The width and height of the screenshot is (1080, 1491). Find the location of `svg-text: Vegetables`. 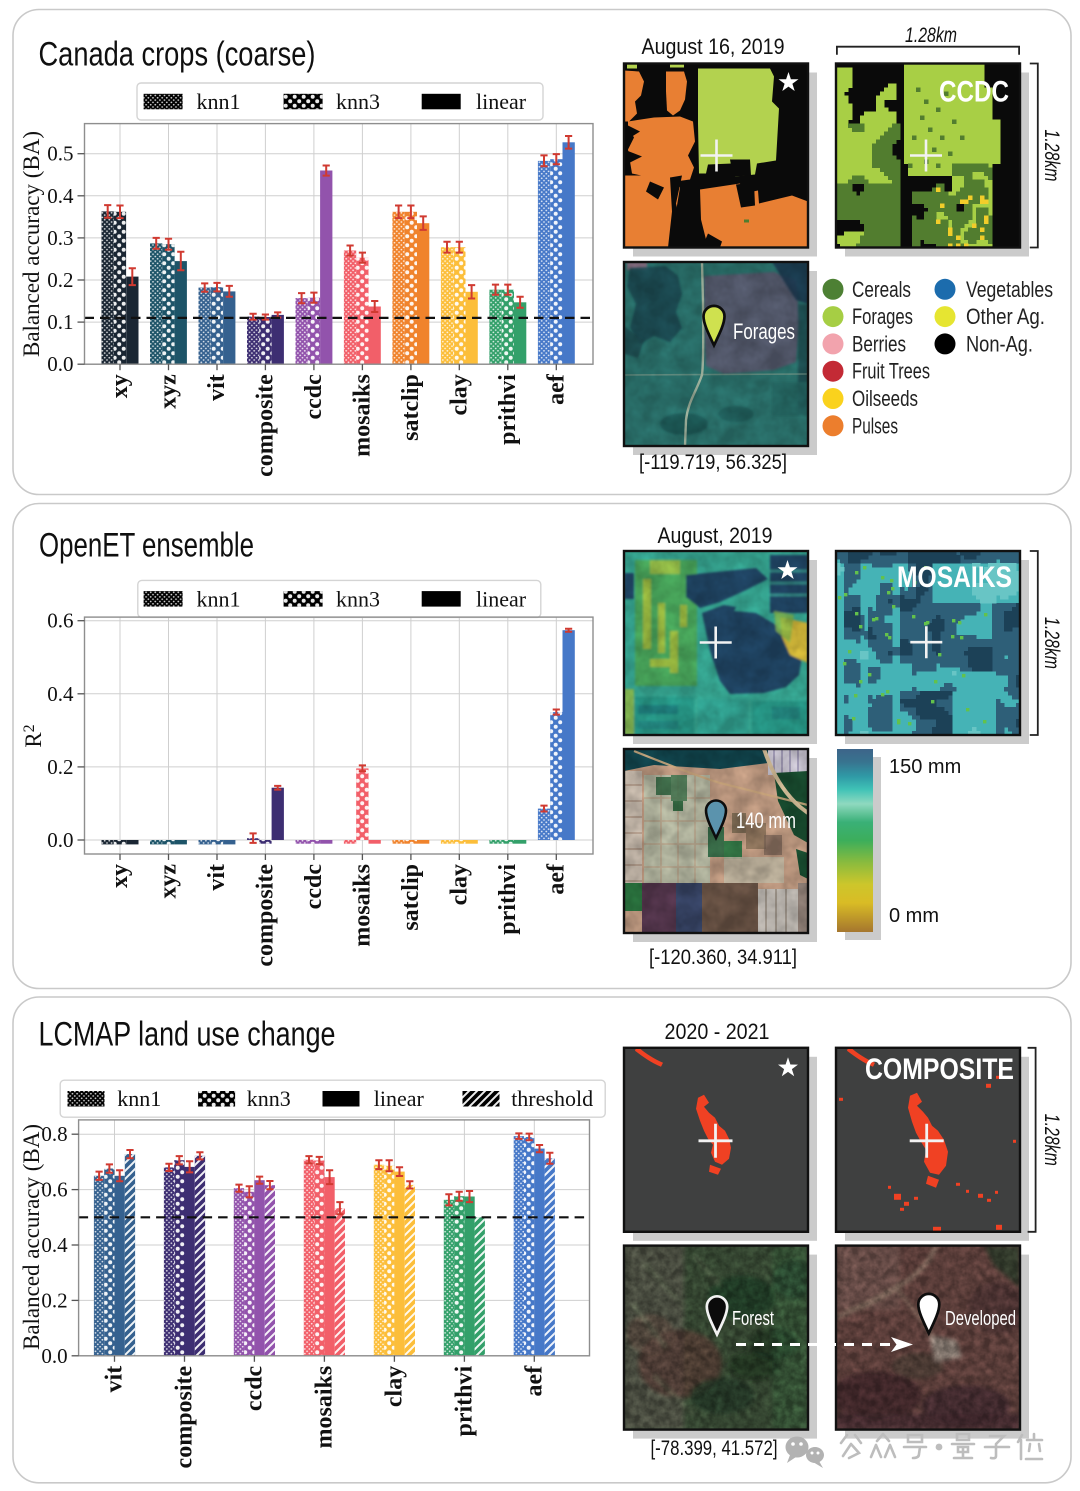

svg-text: Vegetables is located at coordinates (1009, 289).